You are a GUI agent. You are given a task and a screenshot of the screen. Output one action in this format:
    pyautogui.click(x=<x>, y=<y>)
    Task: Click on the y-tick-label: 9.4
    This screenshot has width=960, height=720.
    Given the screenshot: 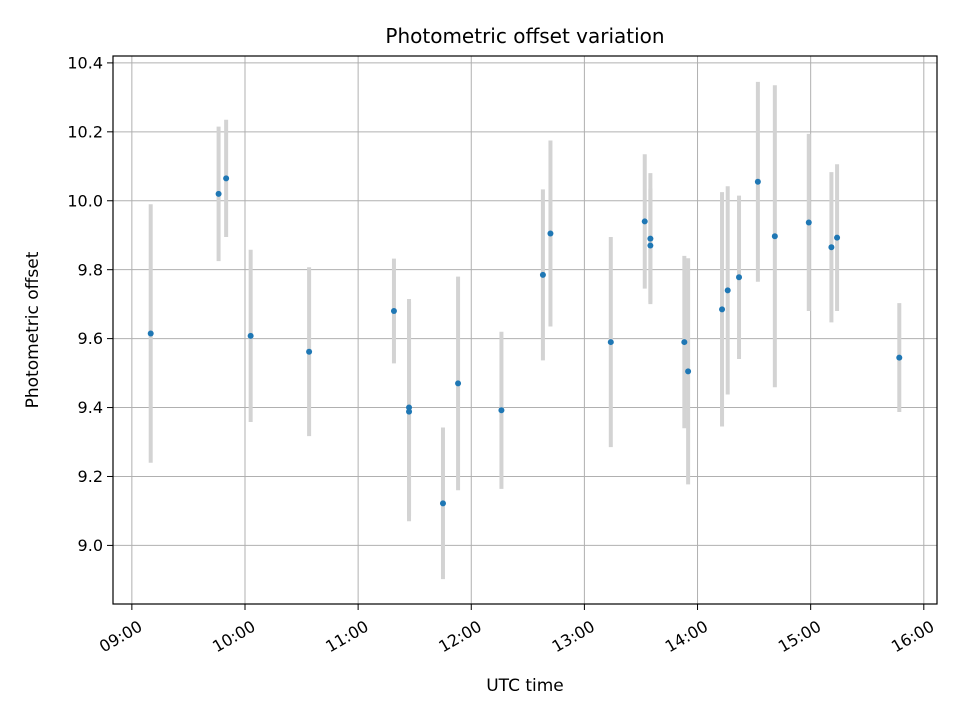 What is the action you would take?
    pyautogui.click(x=90, y=407)
    